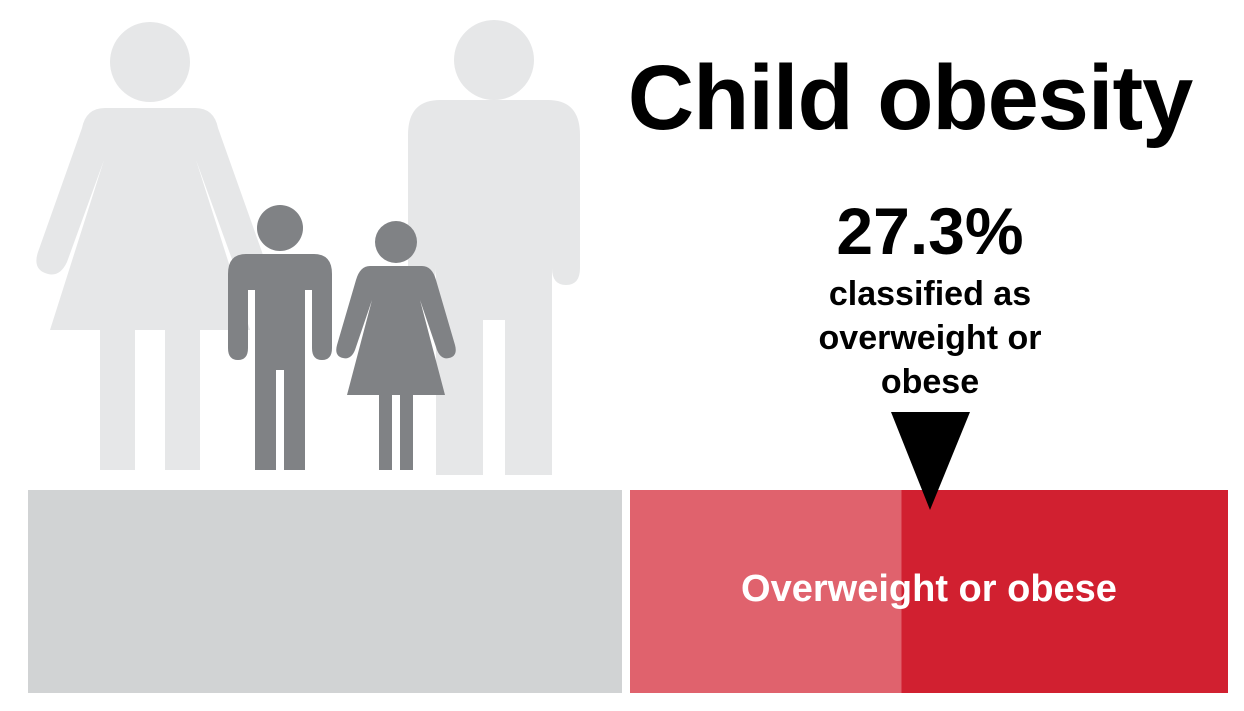 This screenshot has height=711, width=1244. I want to click on bar-overweight-light, so click(766, 591).